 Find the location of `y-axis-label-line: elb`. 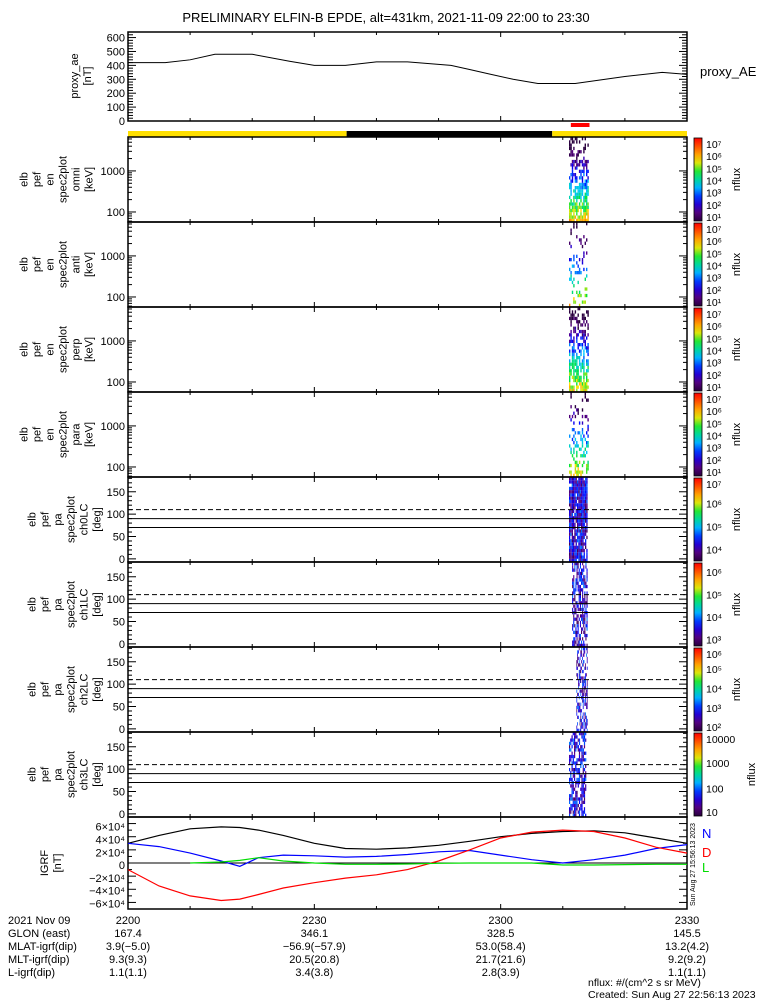

y-axis-label-line: elb is located at coordinates (33, 604).